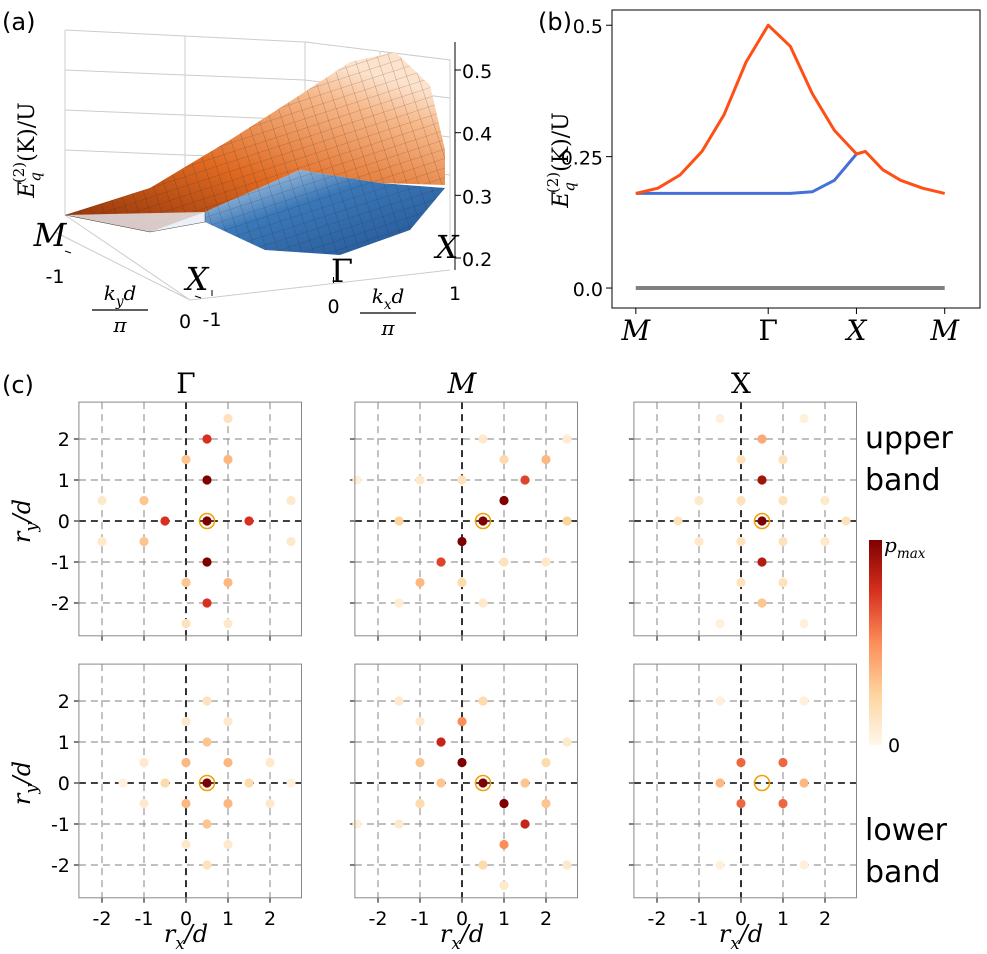 Image resolution: width=987 pixels, height=954 pixels. What do you see at coordinates (635, 330) in the screenshot?
I see `x-tick-label: M` at bounding box center [635, 330].